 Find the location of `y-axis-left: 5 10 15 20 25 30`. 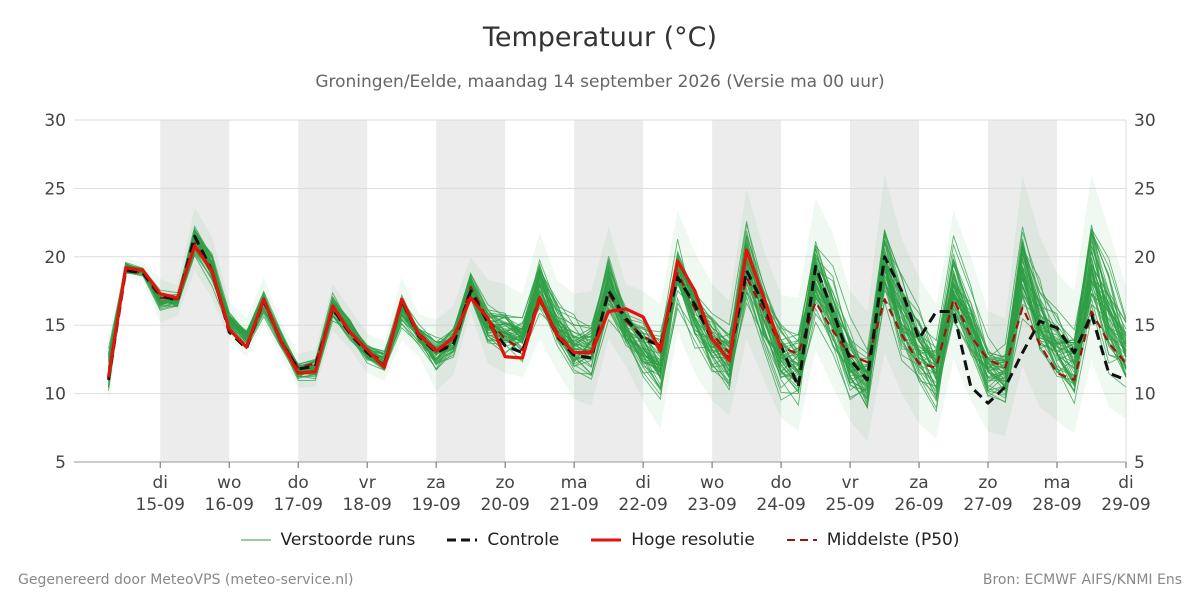

y-axis-left: 5 10 15 20 25 30 is located at coordinates (55, 292).